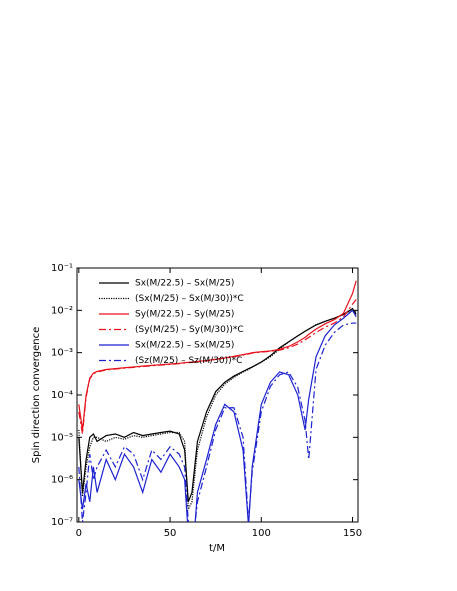 This screenshot has height=591, width=457. What do you see at coordinates (62, 480) in the screenshot?
I see `y-tick-label: 10⁻⁶` at bounding box center [62, 480].